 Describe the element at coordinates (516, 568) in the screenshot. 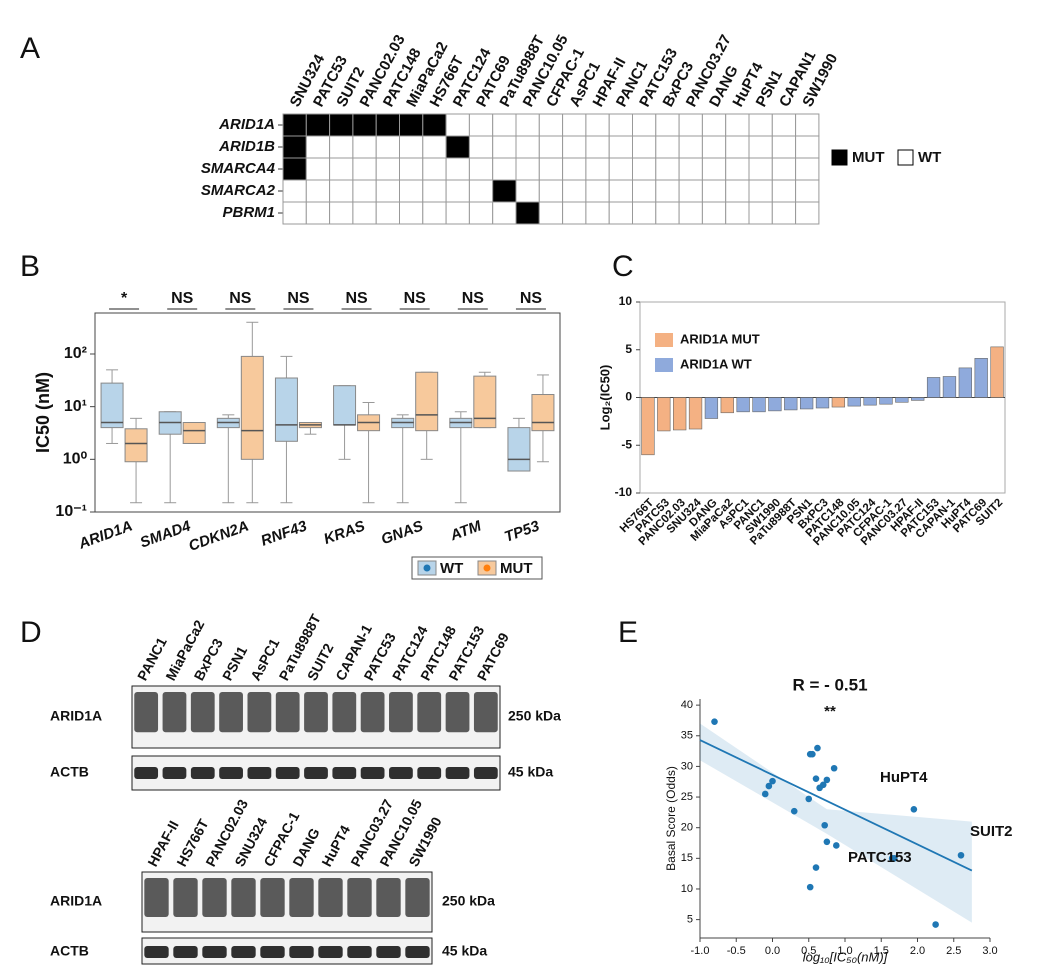

I see `legend-label: MUT` at that location.